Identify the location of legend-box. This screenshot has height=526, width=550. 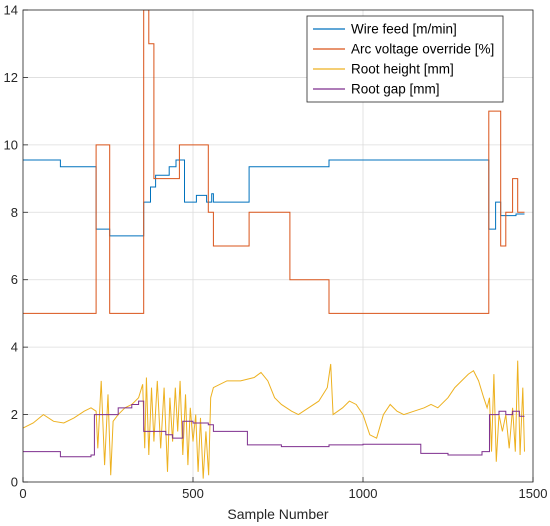
(405, 59).